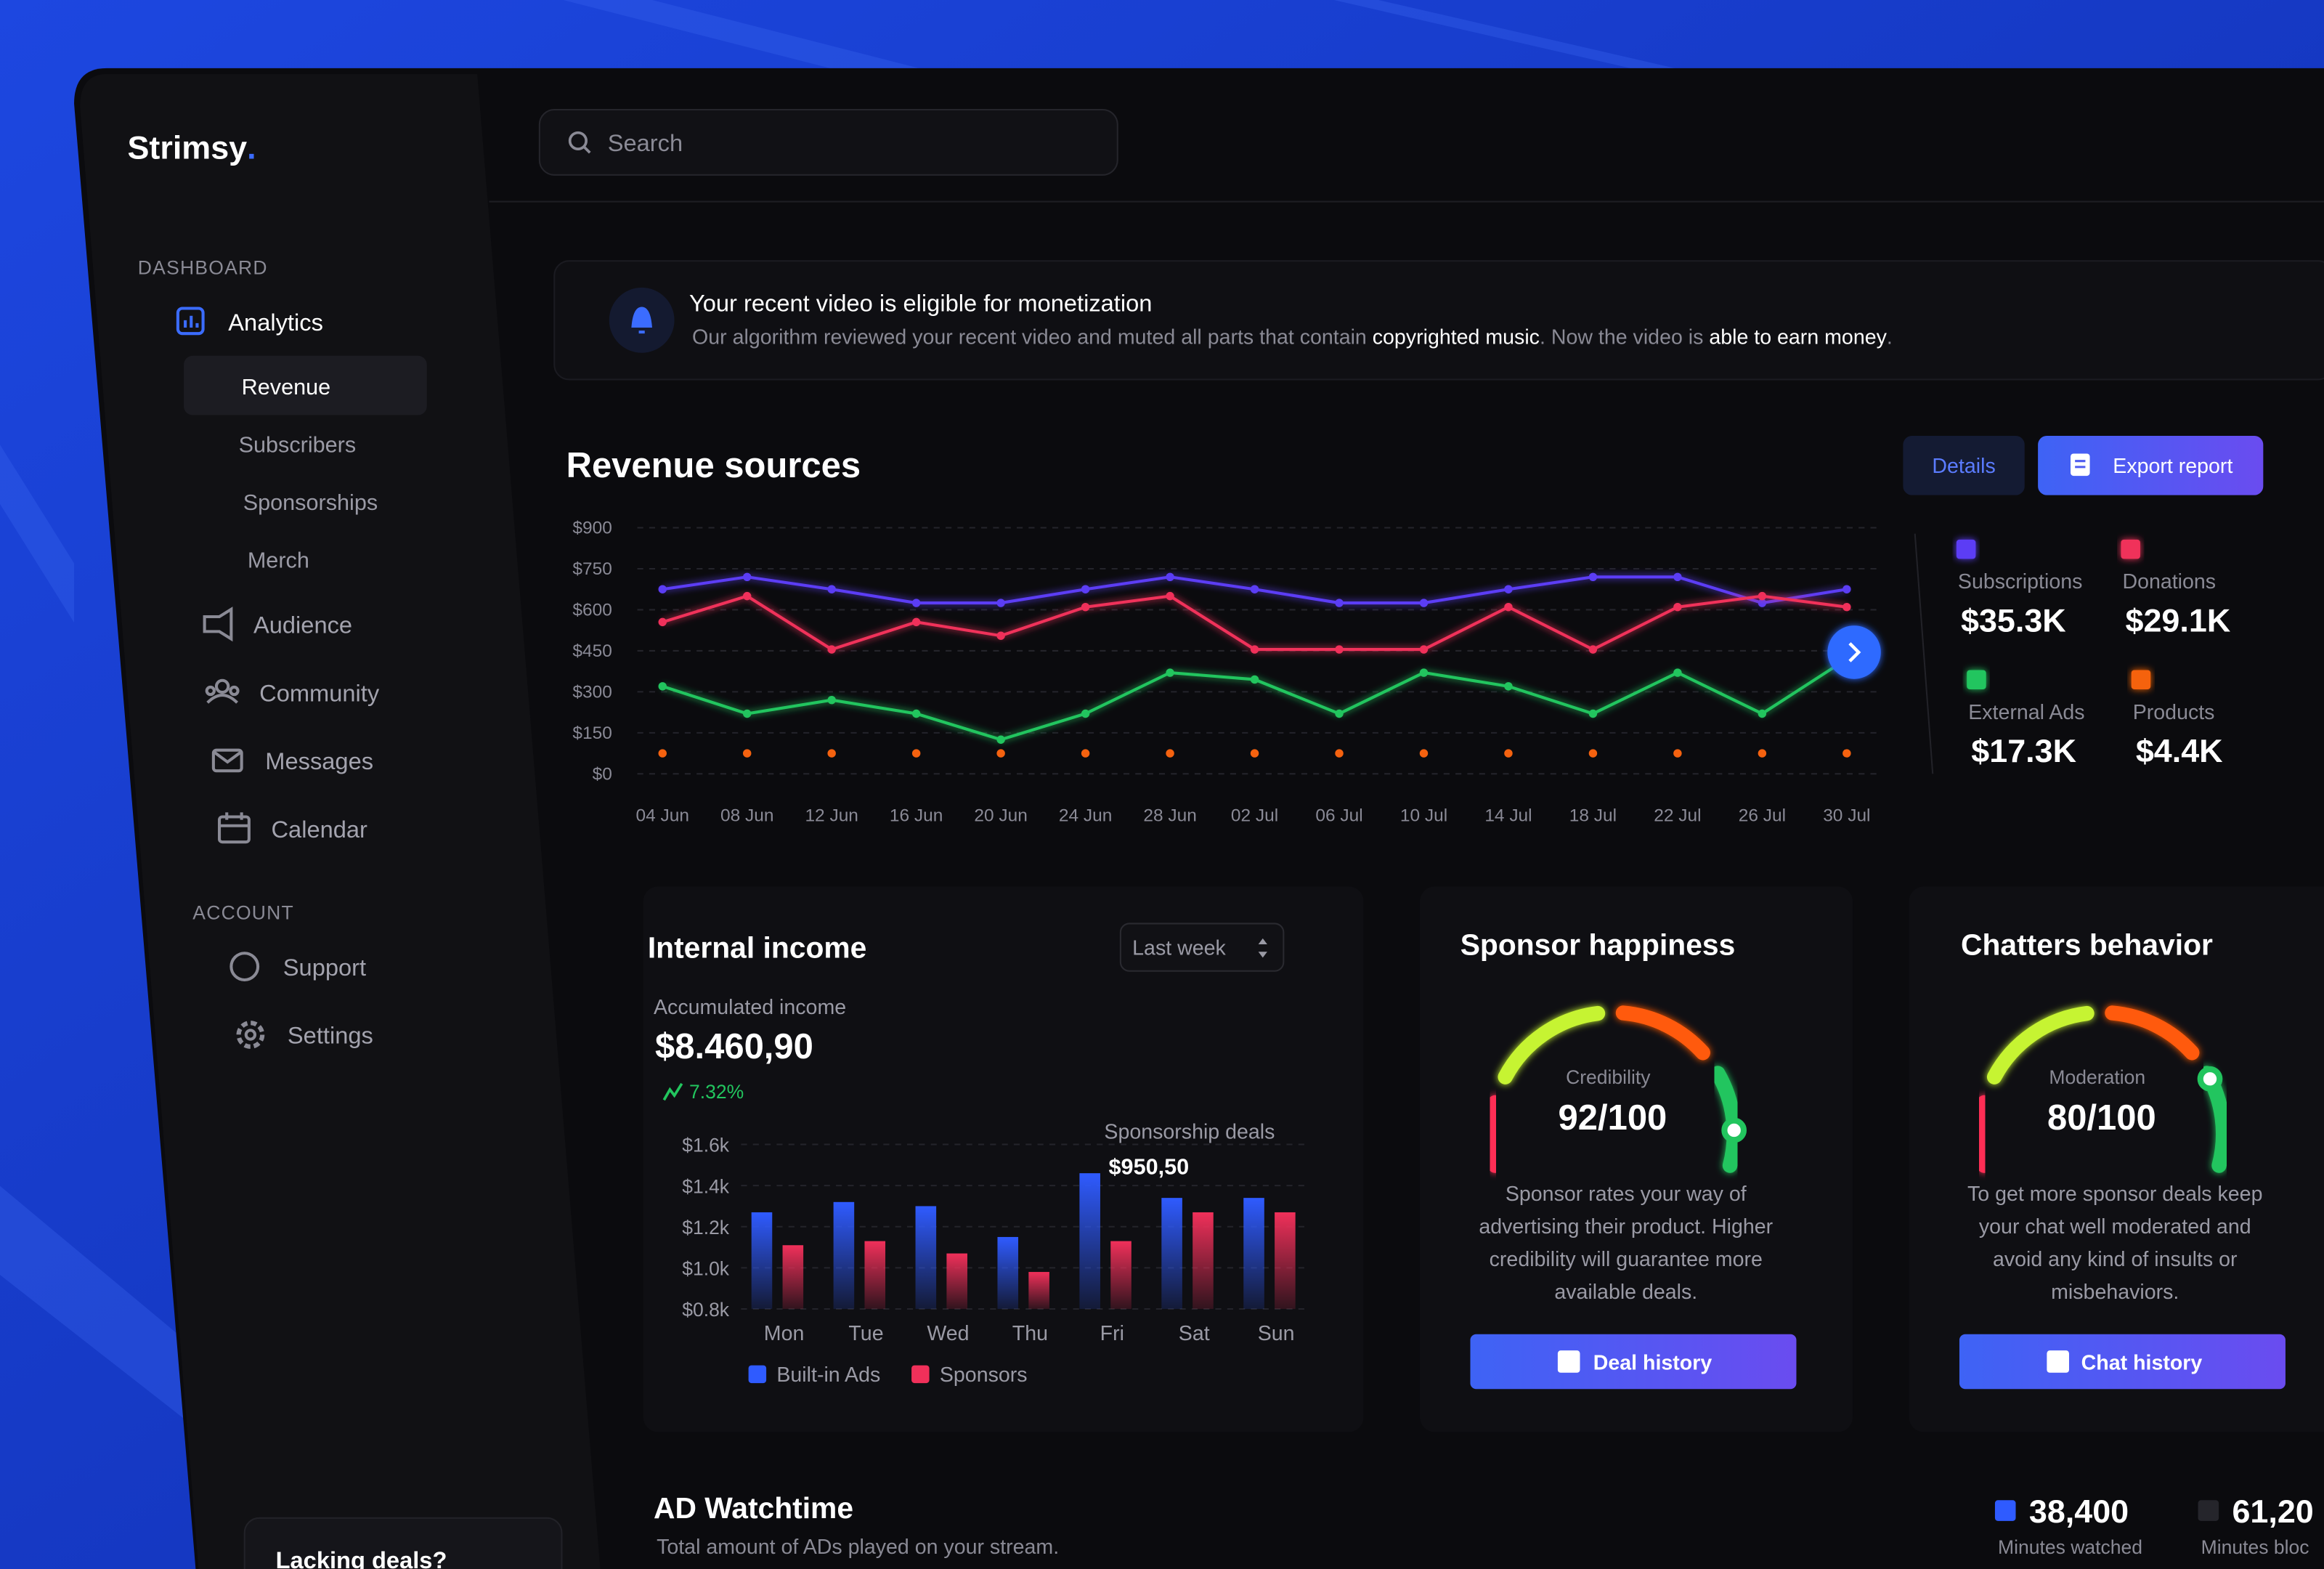 The image size is (2324, 1569). Describe the element at coordinates (2114, 1194) in the screenshot. I see `description: To get more sponsor deals keep` at that location.